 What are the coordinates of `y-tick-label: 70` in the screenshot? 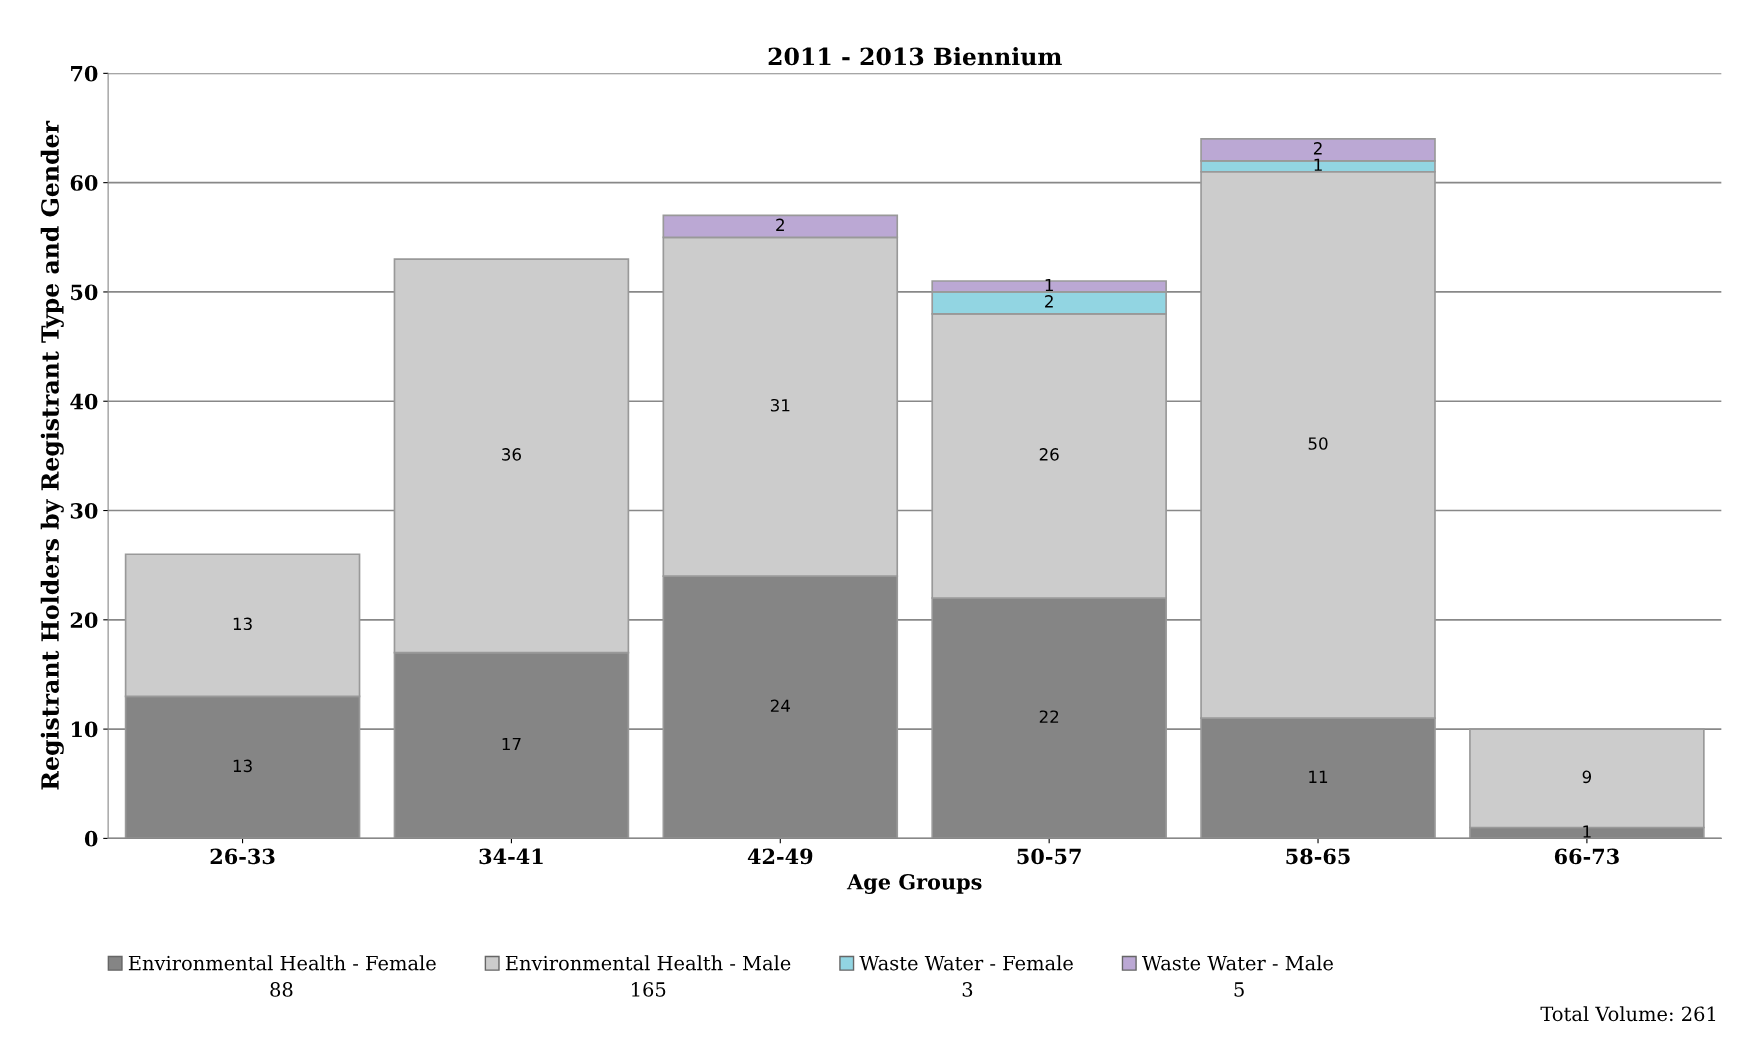 It's located at (84, 73).